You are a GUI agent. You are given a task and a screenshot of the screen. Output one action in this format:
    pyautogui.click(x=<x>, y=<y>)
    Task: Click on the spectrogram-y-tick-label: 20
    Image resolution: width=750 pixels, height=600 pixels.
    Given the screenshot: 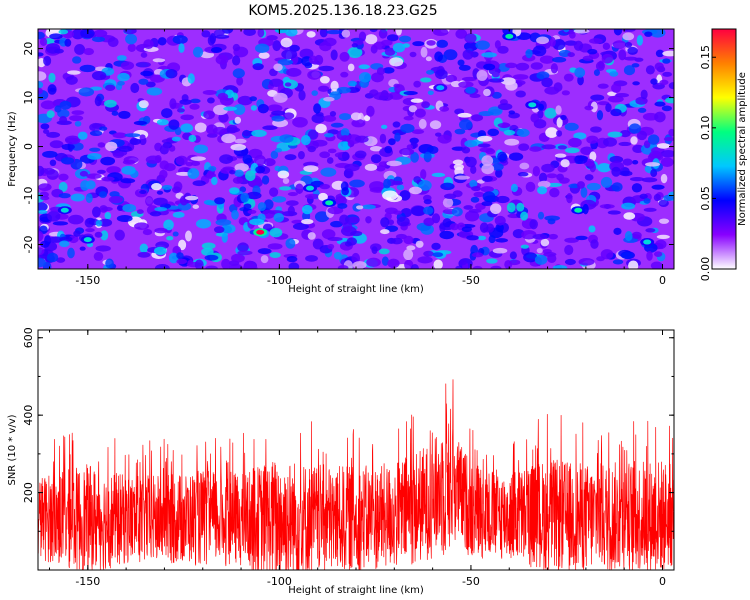 What is the action you would take?
    pyautogui.click(x=28, y=49)
    